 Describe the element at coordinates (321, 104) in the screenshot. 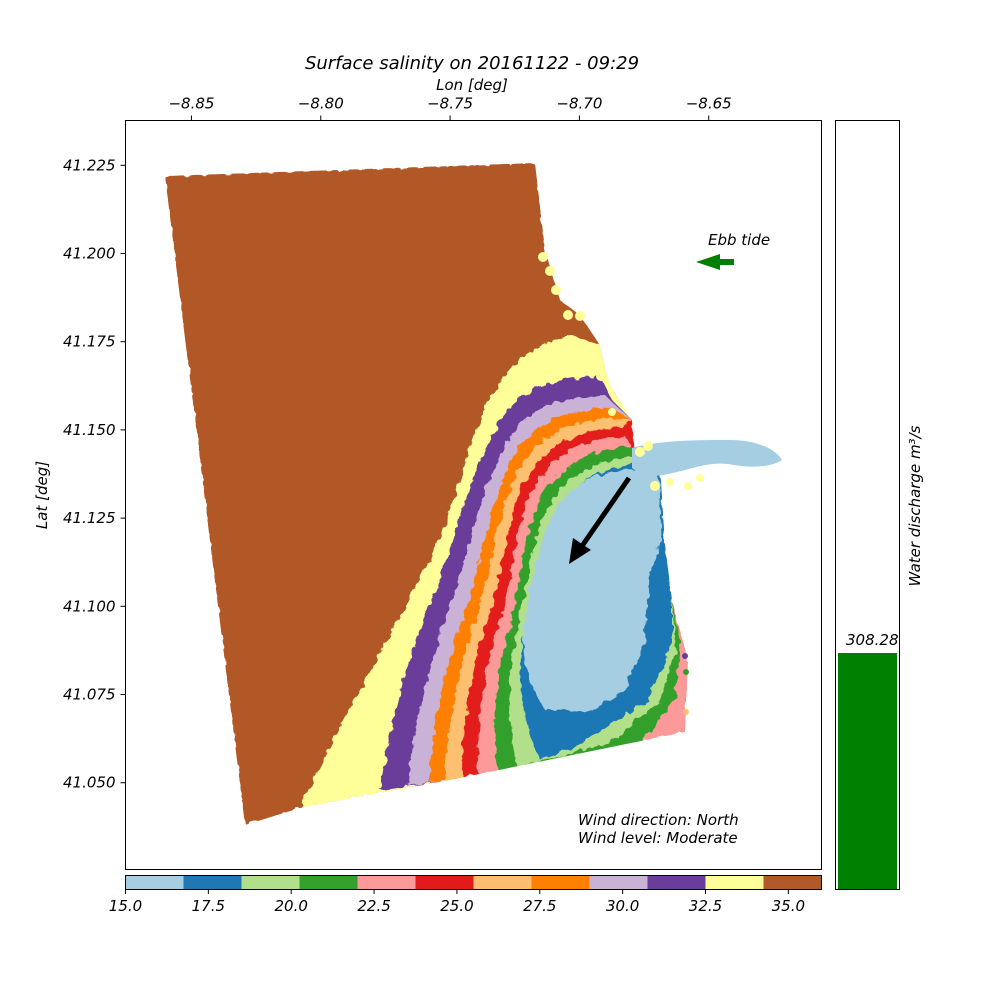

I see `x-tick-label: −8.80` at that location.